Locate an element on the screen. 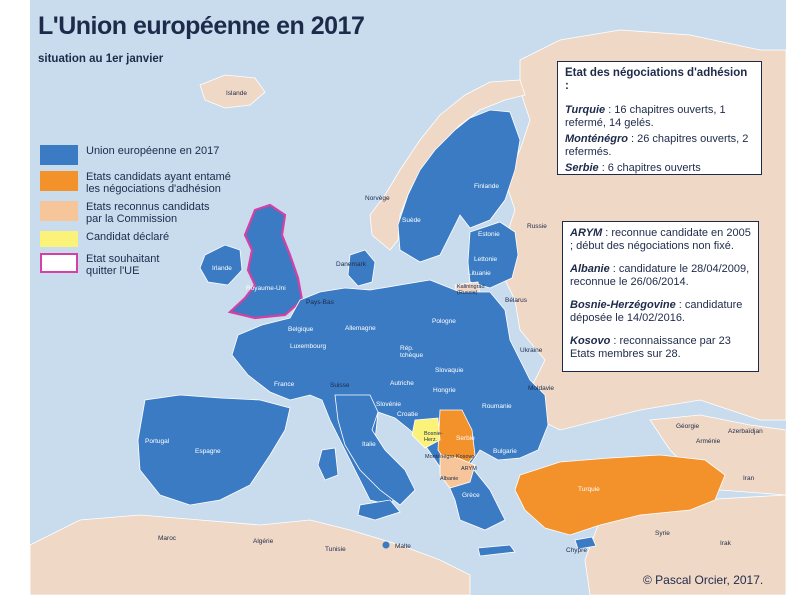 The height and width of the screenshot is (595, 794). page-subtitle: situation au 1er janvier is located at coordinates (101, 59).